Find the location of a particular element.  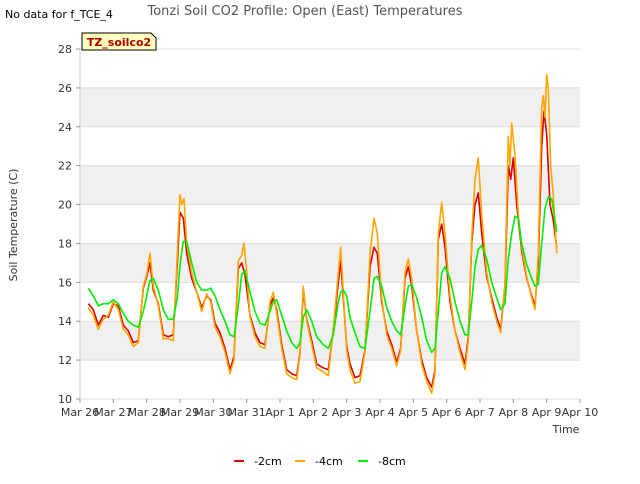

x-tick-label: Apr 8 is located at coordinates (514, 412).